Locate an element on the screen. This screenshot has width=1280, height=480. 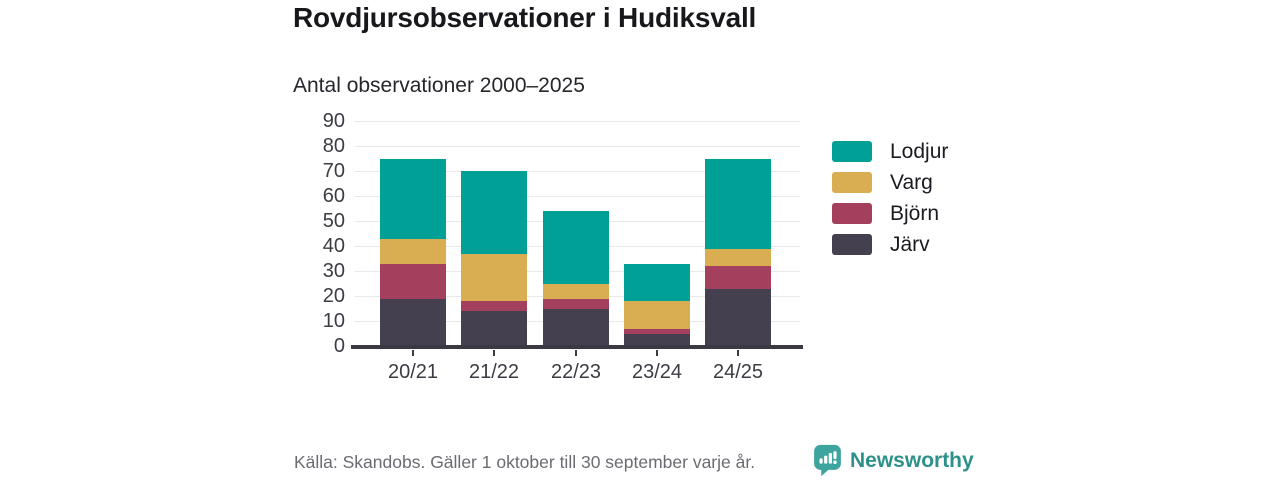
legend-swatch-björn is located at coordinates (852, 213).